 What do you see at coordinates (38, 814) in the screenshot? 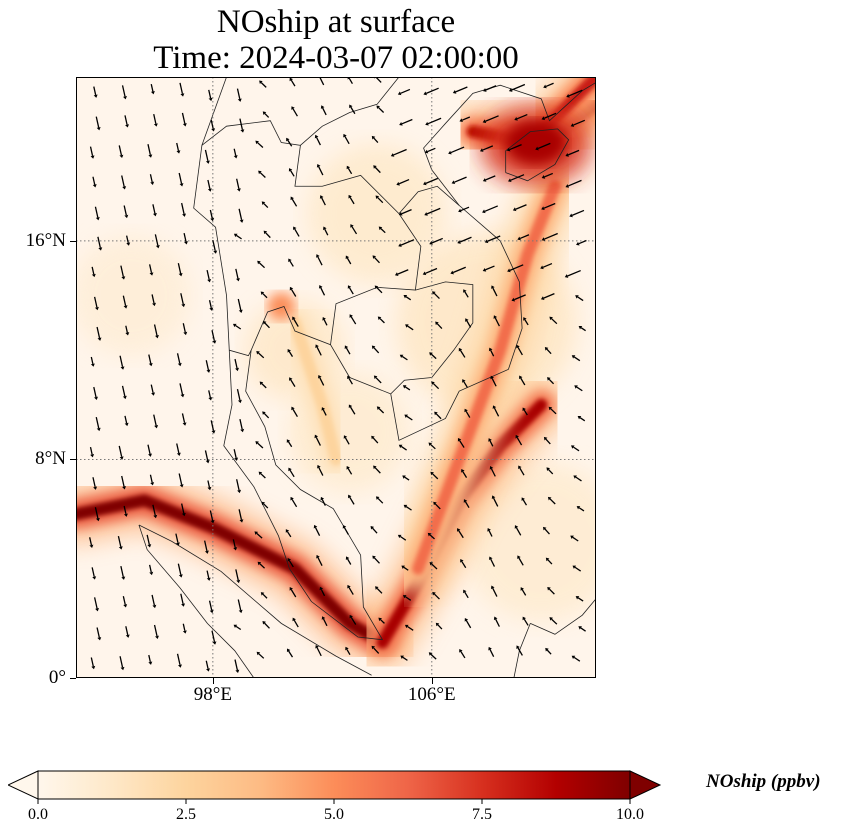
I see `colorbar-tick-label: 0.0` at bounding box center [38, 814].